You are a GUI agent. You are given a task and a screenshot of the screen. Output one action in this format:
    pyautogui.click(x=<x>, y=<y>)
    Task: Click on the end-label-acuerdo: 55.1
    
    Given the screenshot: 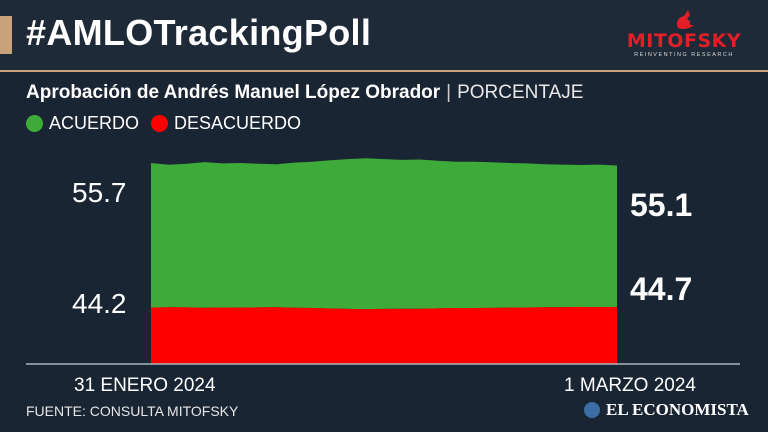 What is the action you would take?
    pyautogui.click(x=661, y=205)
    